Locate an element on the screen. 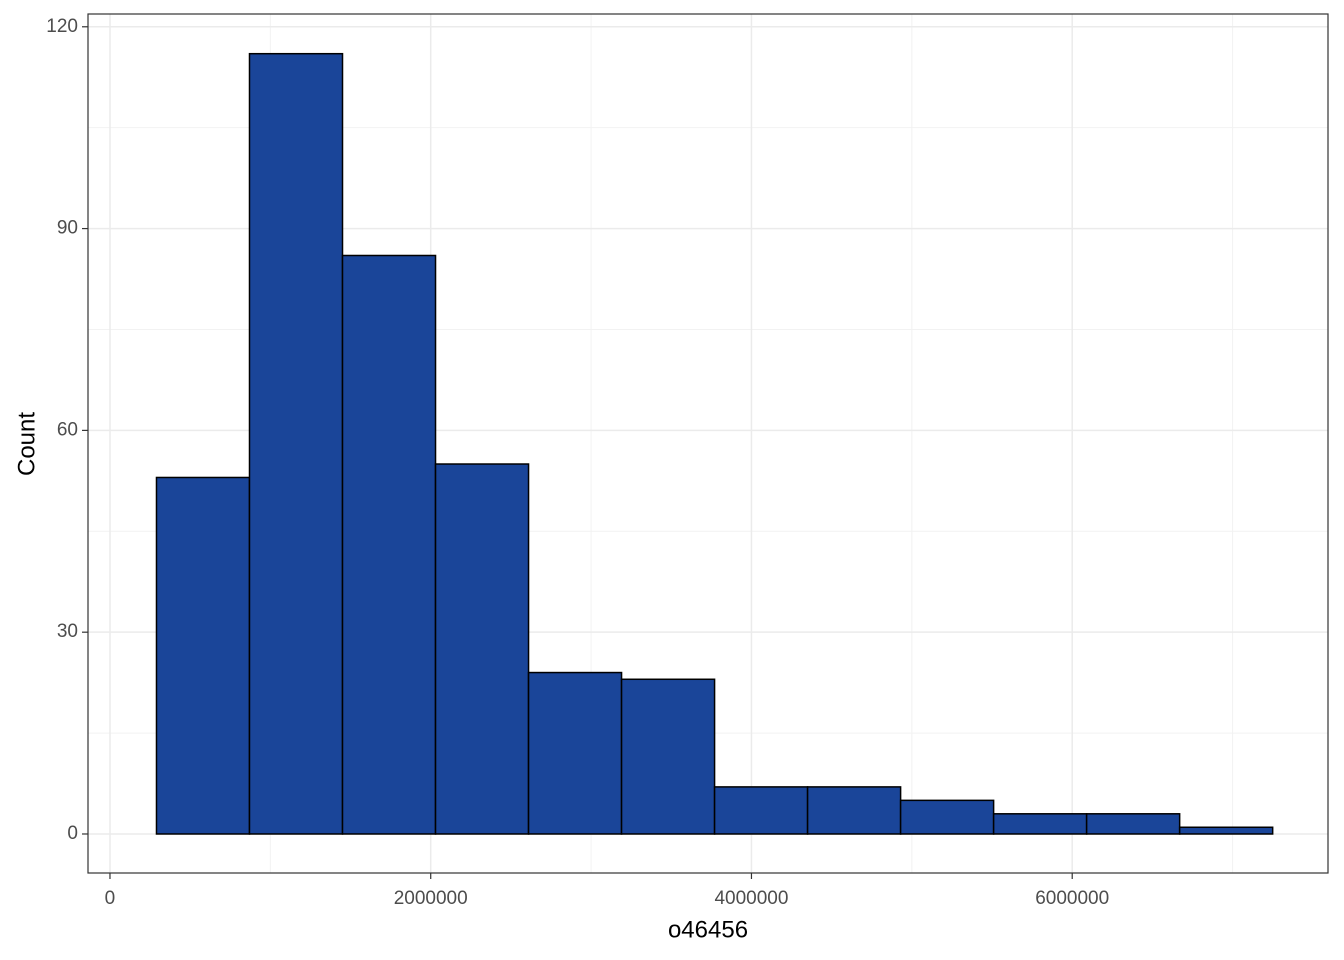  y-tick-label: 0 is located at coordinates (72, 833).